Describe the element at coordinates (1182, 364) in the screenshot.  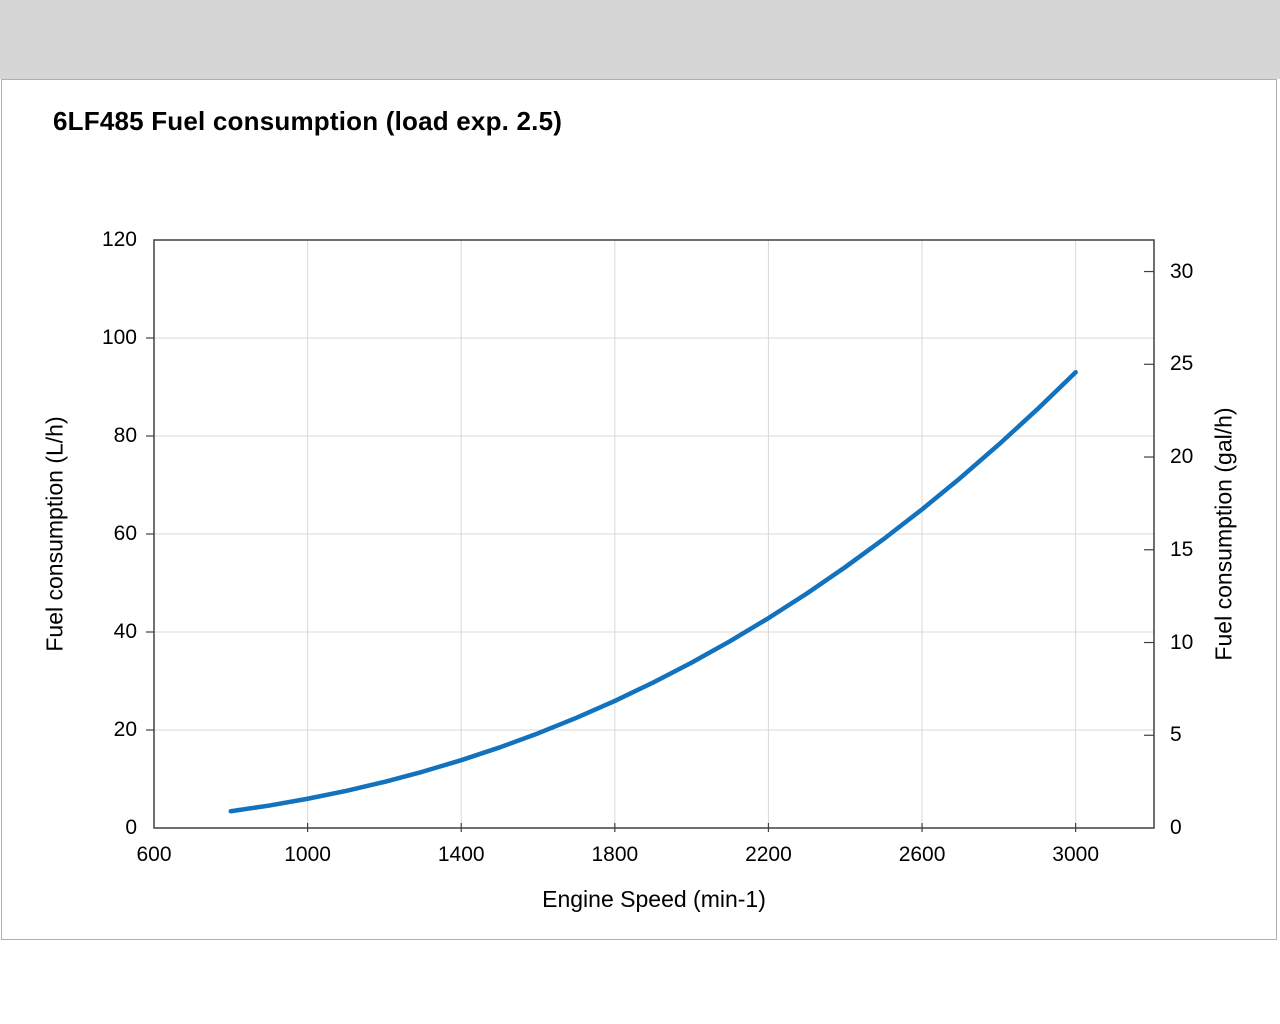
I see `y-right-tick-label: 25` at that location.